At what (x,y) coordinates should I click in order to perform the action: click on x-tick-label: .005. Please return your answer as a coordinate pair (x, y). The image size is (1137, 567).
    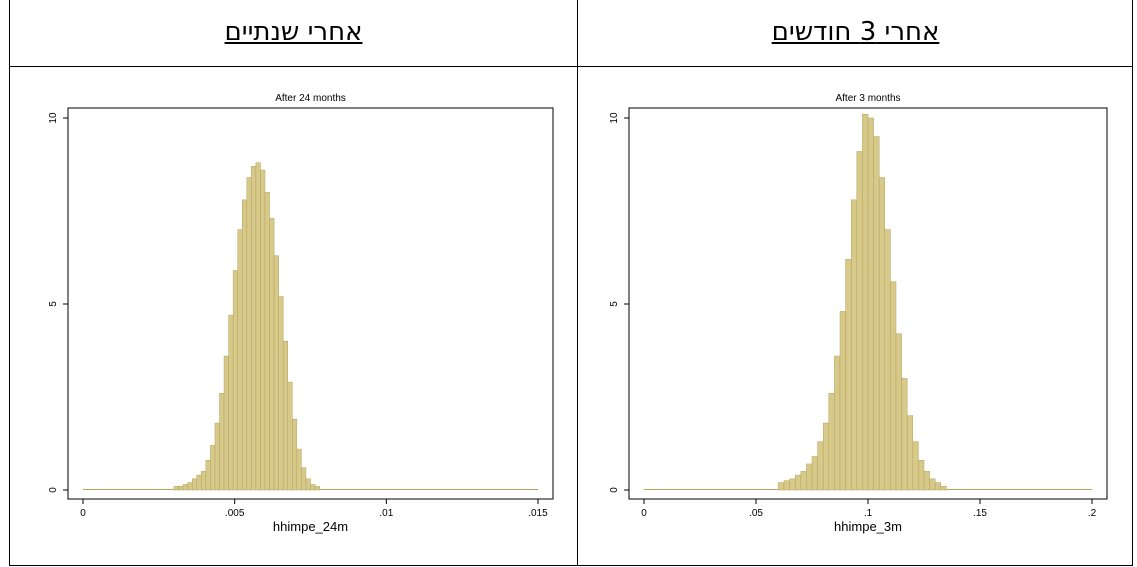
    Looking at the image, I should click on (235, 513).